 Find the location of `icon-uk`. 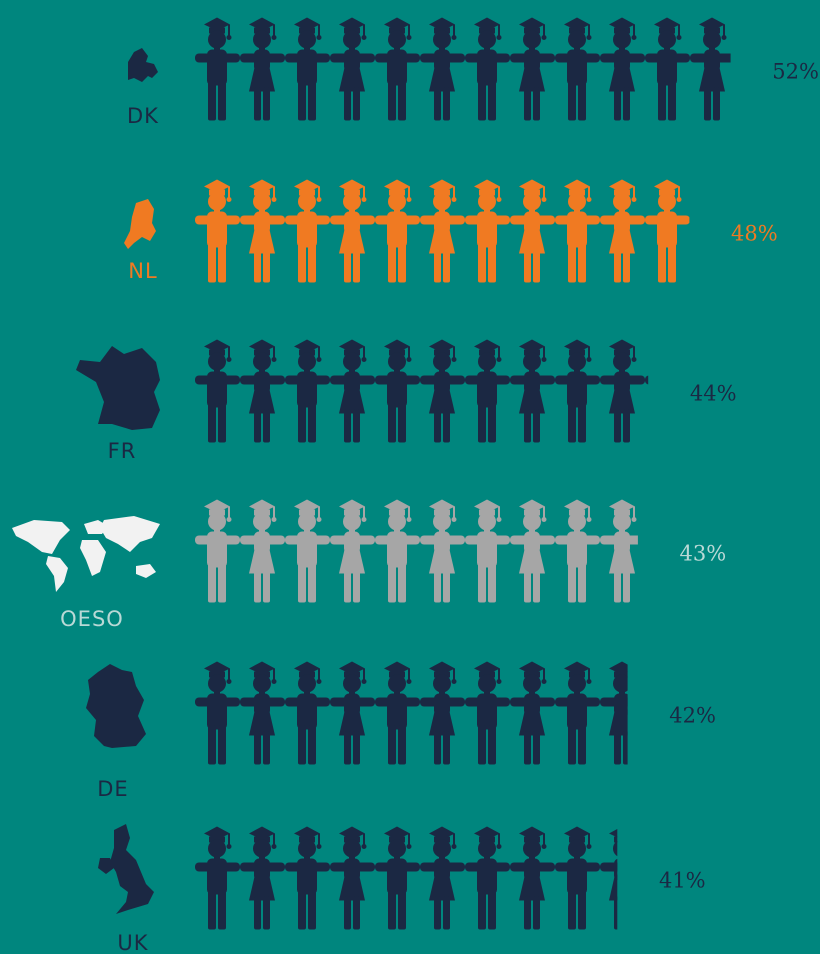

icon-uk is located at coordinates (126, 869).